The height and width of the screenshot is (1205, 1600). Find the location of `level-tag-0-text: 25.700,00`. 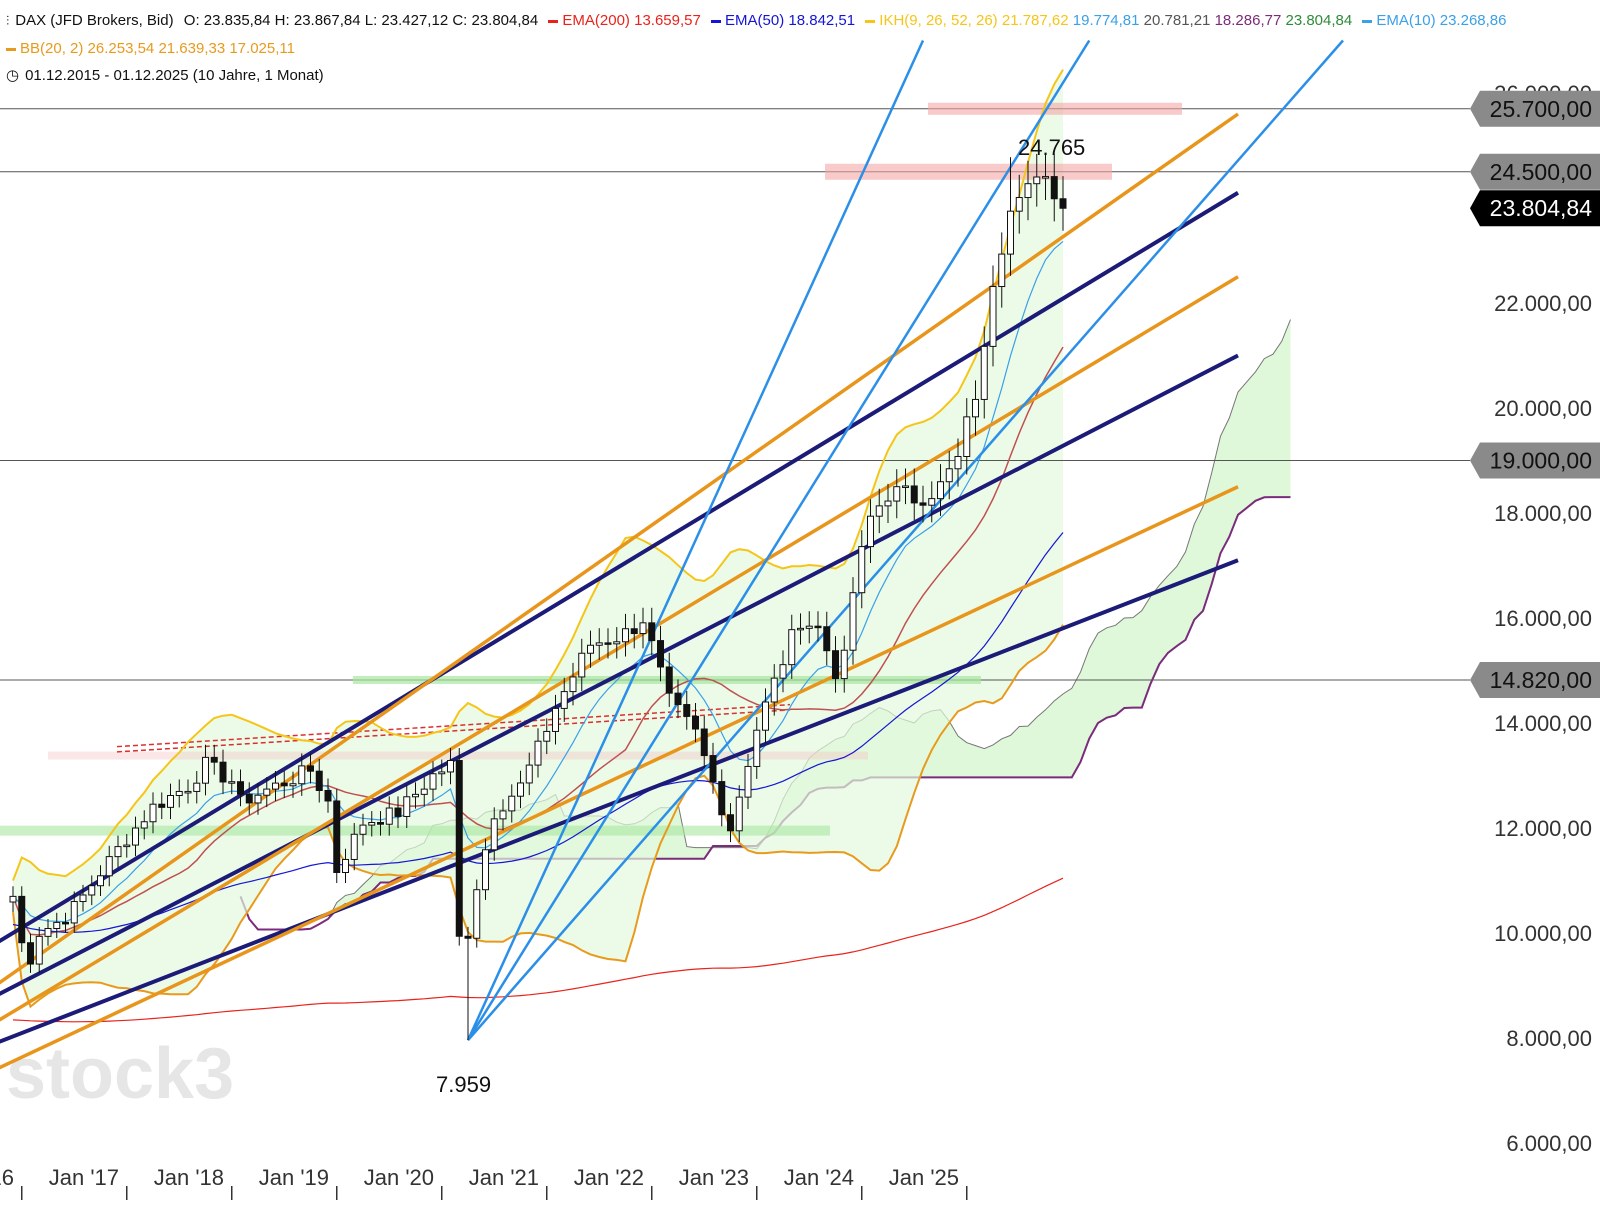

level-tag-0-text: 25.700,00 is located at coordinates (1541, 109).